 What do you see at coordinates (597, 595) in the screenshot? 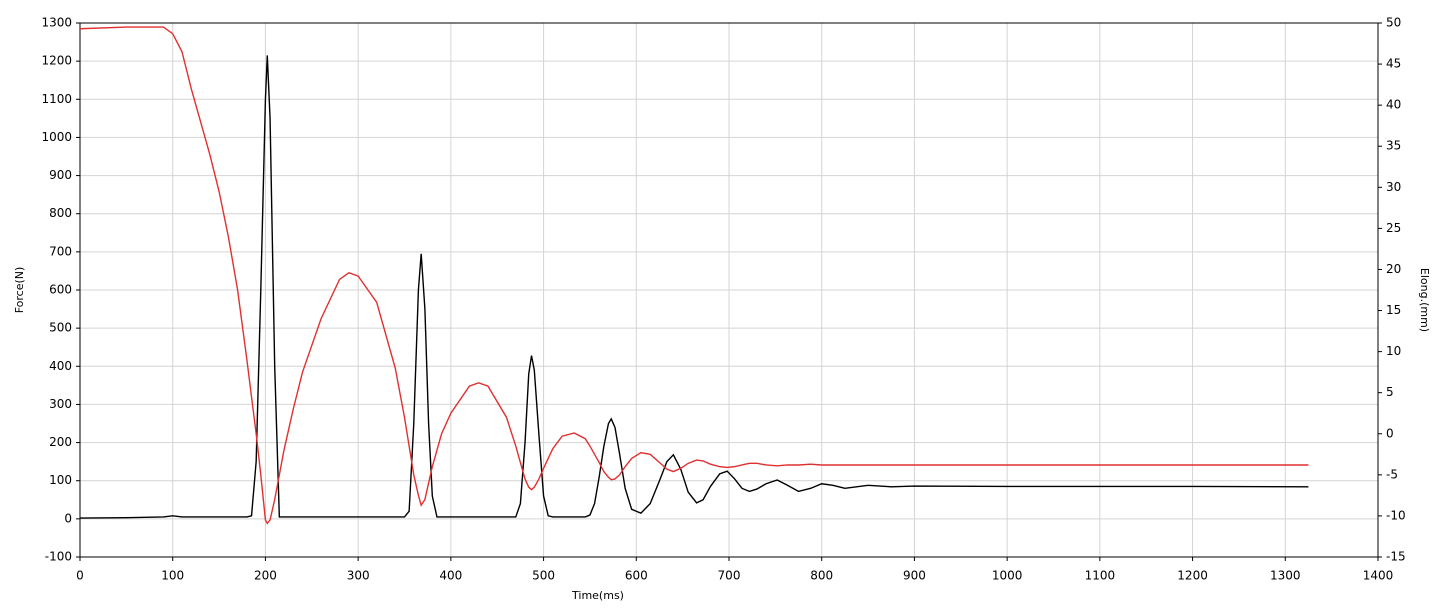
I see `x-axis-label: Time(ms)` at bounding box center [597, 595].